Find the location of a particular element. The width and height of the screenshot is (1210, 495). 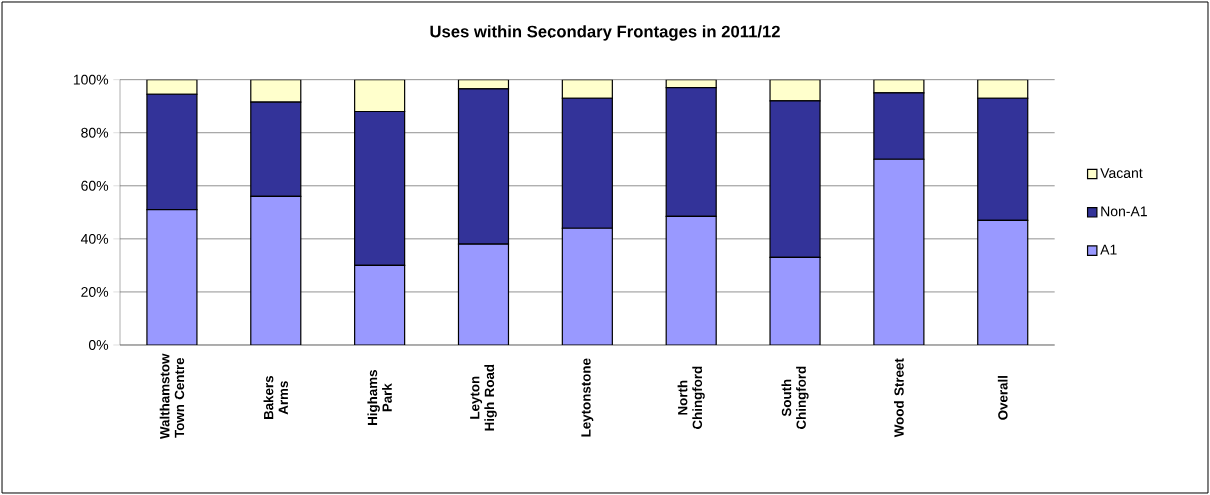

x-tick-label: Bakers Arms is located at coordinates (276, 398).